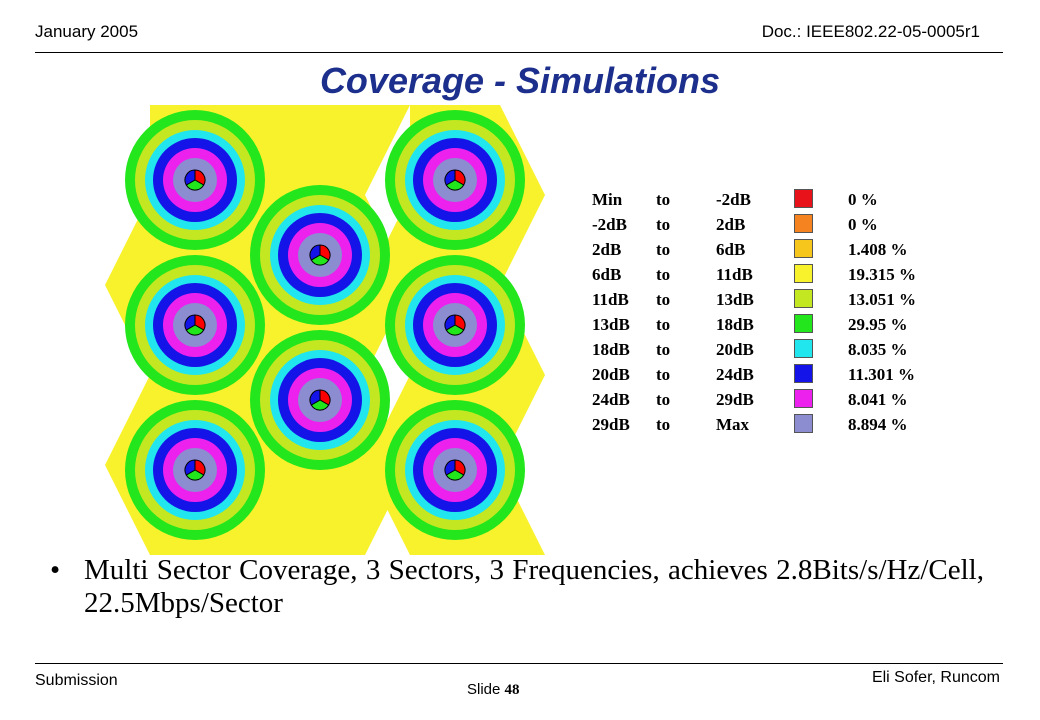  What do you see at coordinates (512, 690) in the screenshot?
I see `slide-number: 48` at bounding box center [512, 690].